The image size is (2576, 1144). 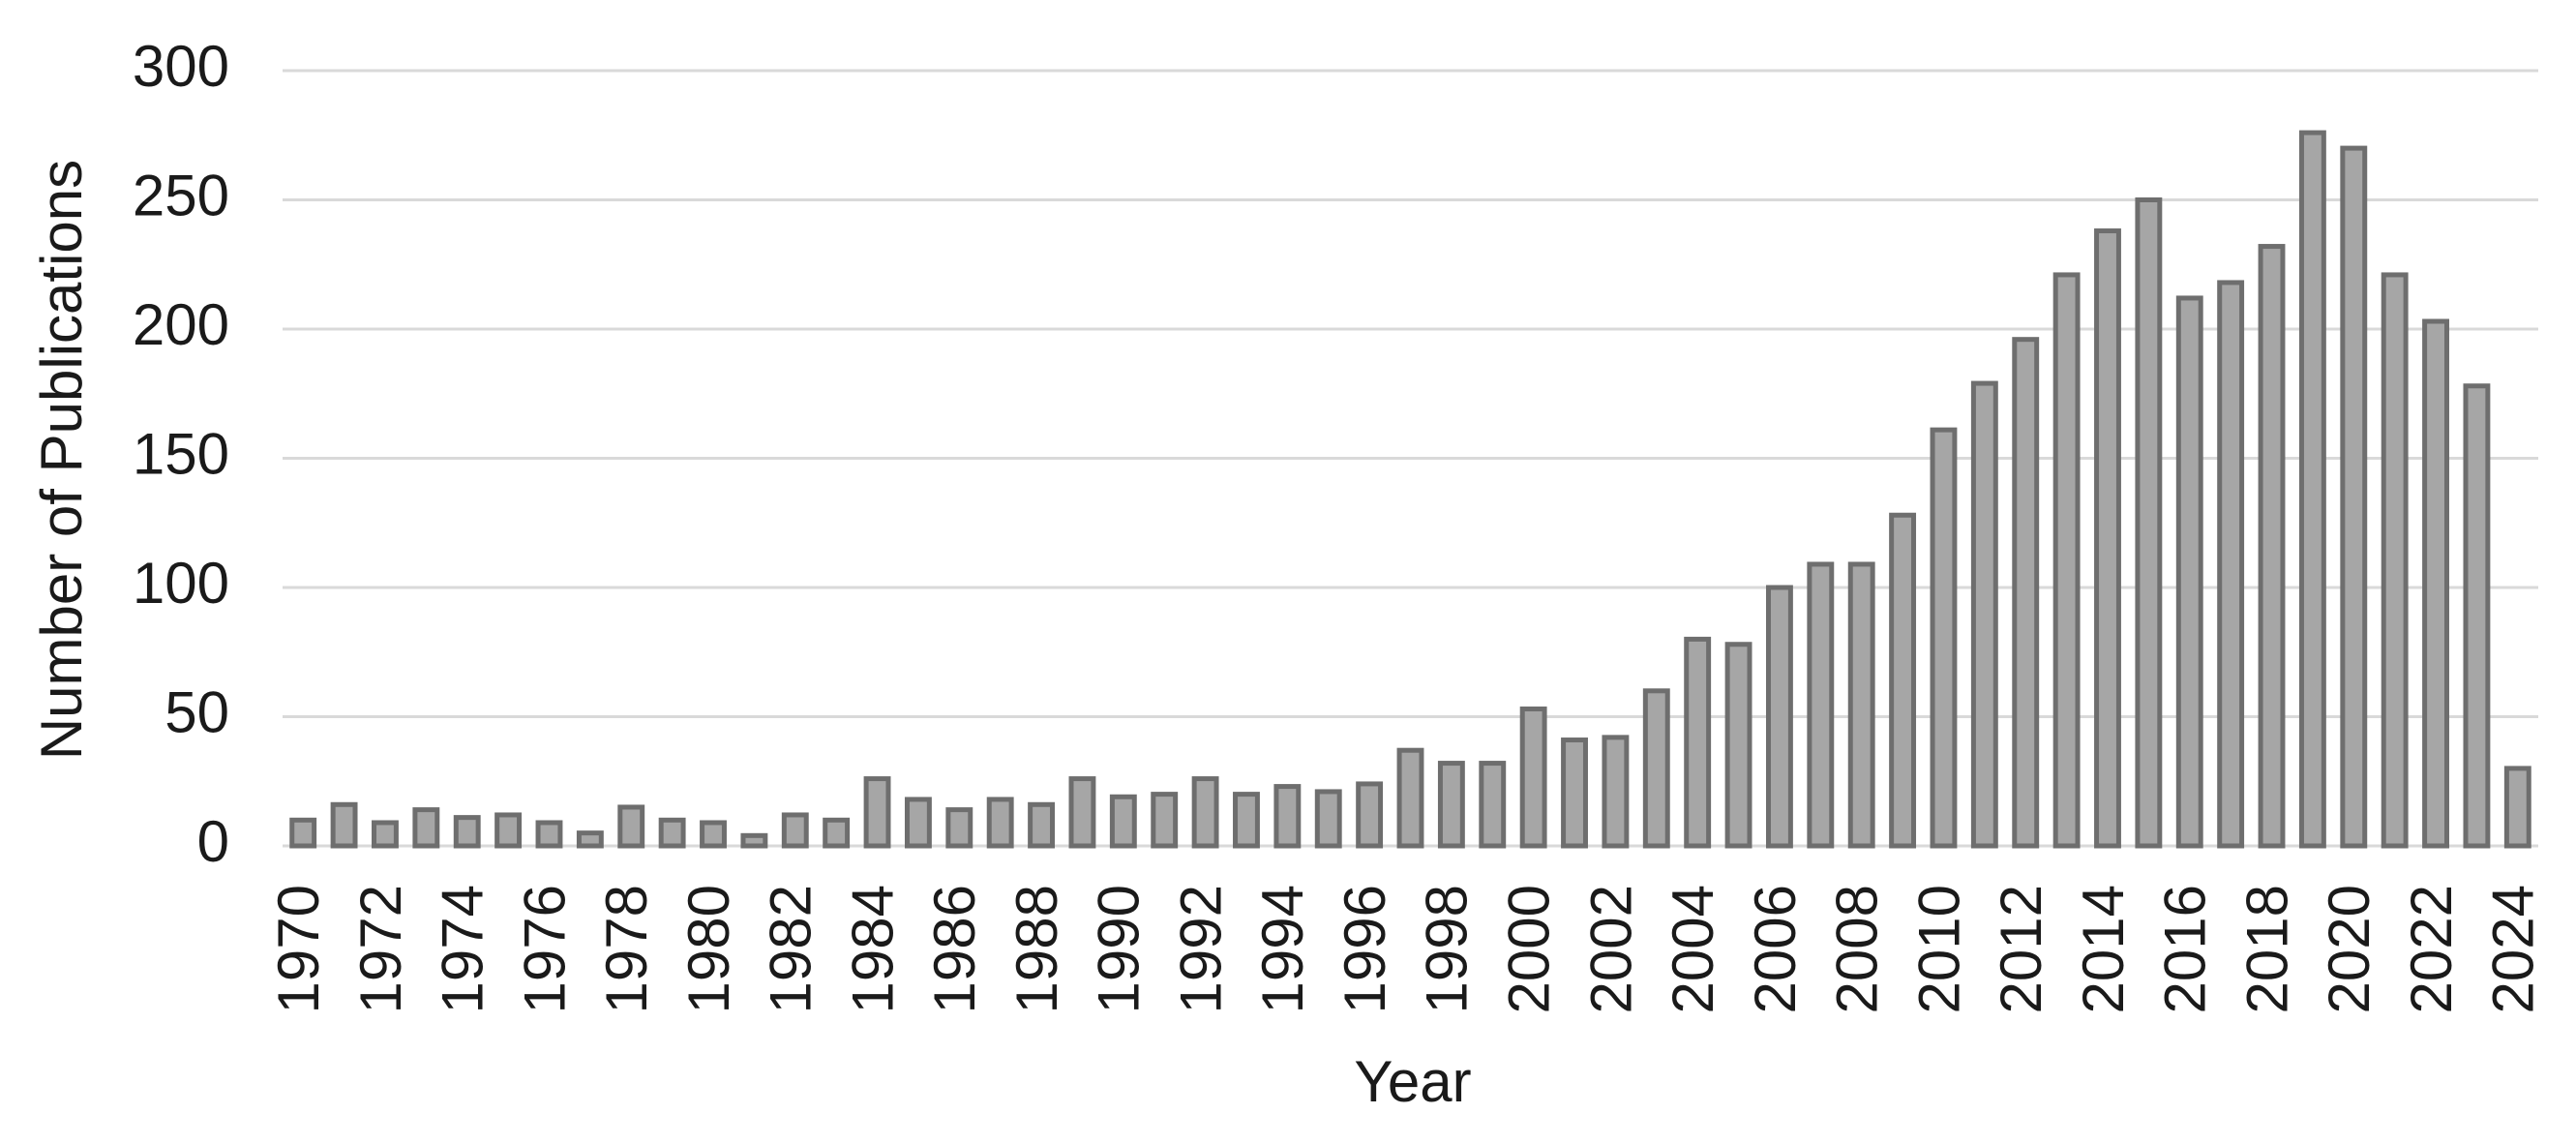 What do you see at coordinates (1412, 1081) in the screenshot?
I see `x-axis-title: Year` at bounding box center [1412, 1081].